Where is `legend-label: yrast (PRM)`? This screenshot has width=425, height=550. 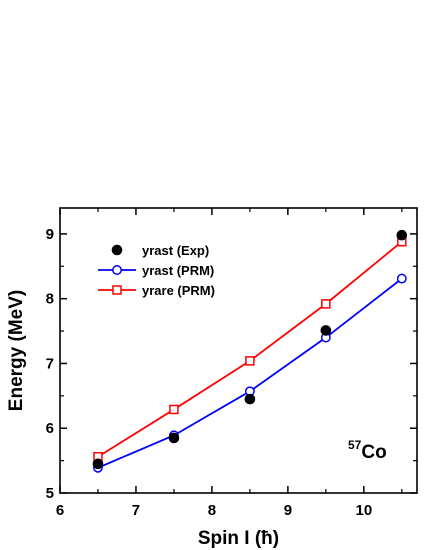
legend-label: yrast (PRM) is located at coordinates (178, 270).